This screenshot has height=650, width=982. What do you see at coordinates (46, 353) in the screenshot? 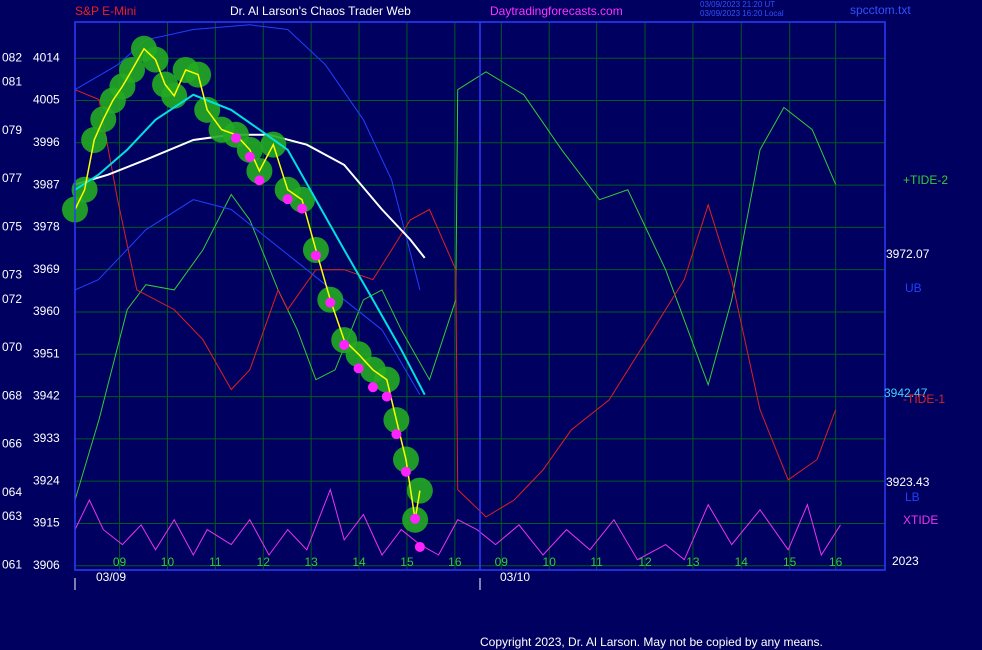
I see `y-tick-label: 3951` at bounding box center [46, 353].